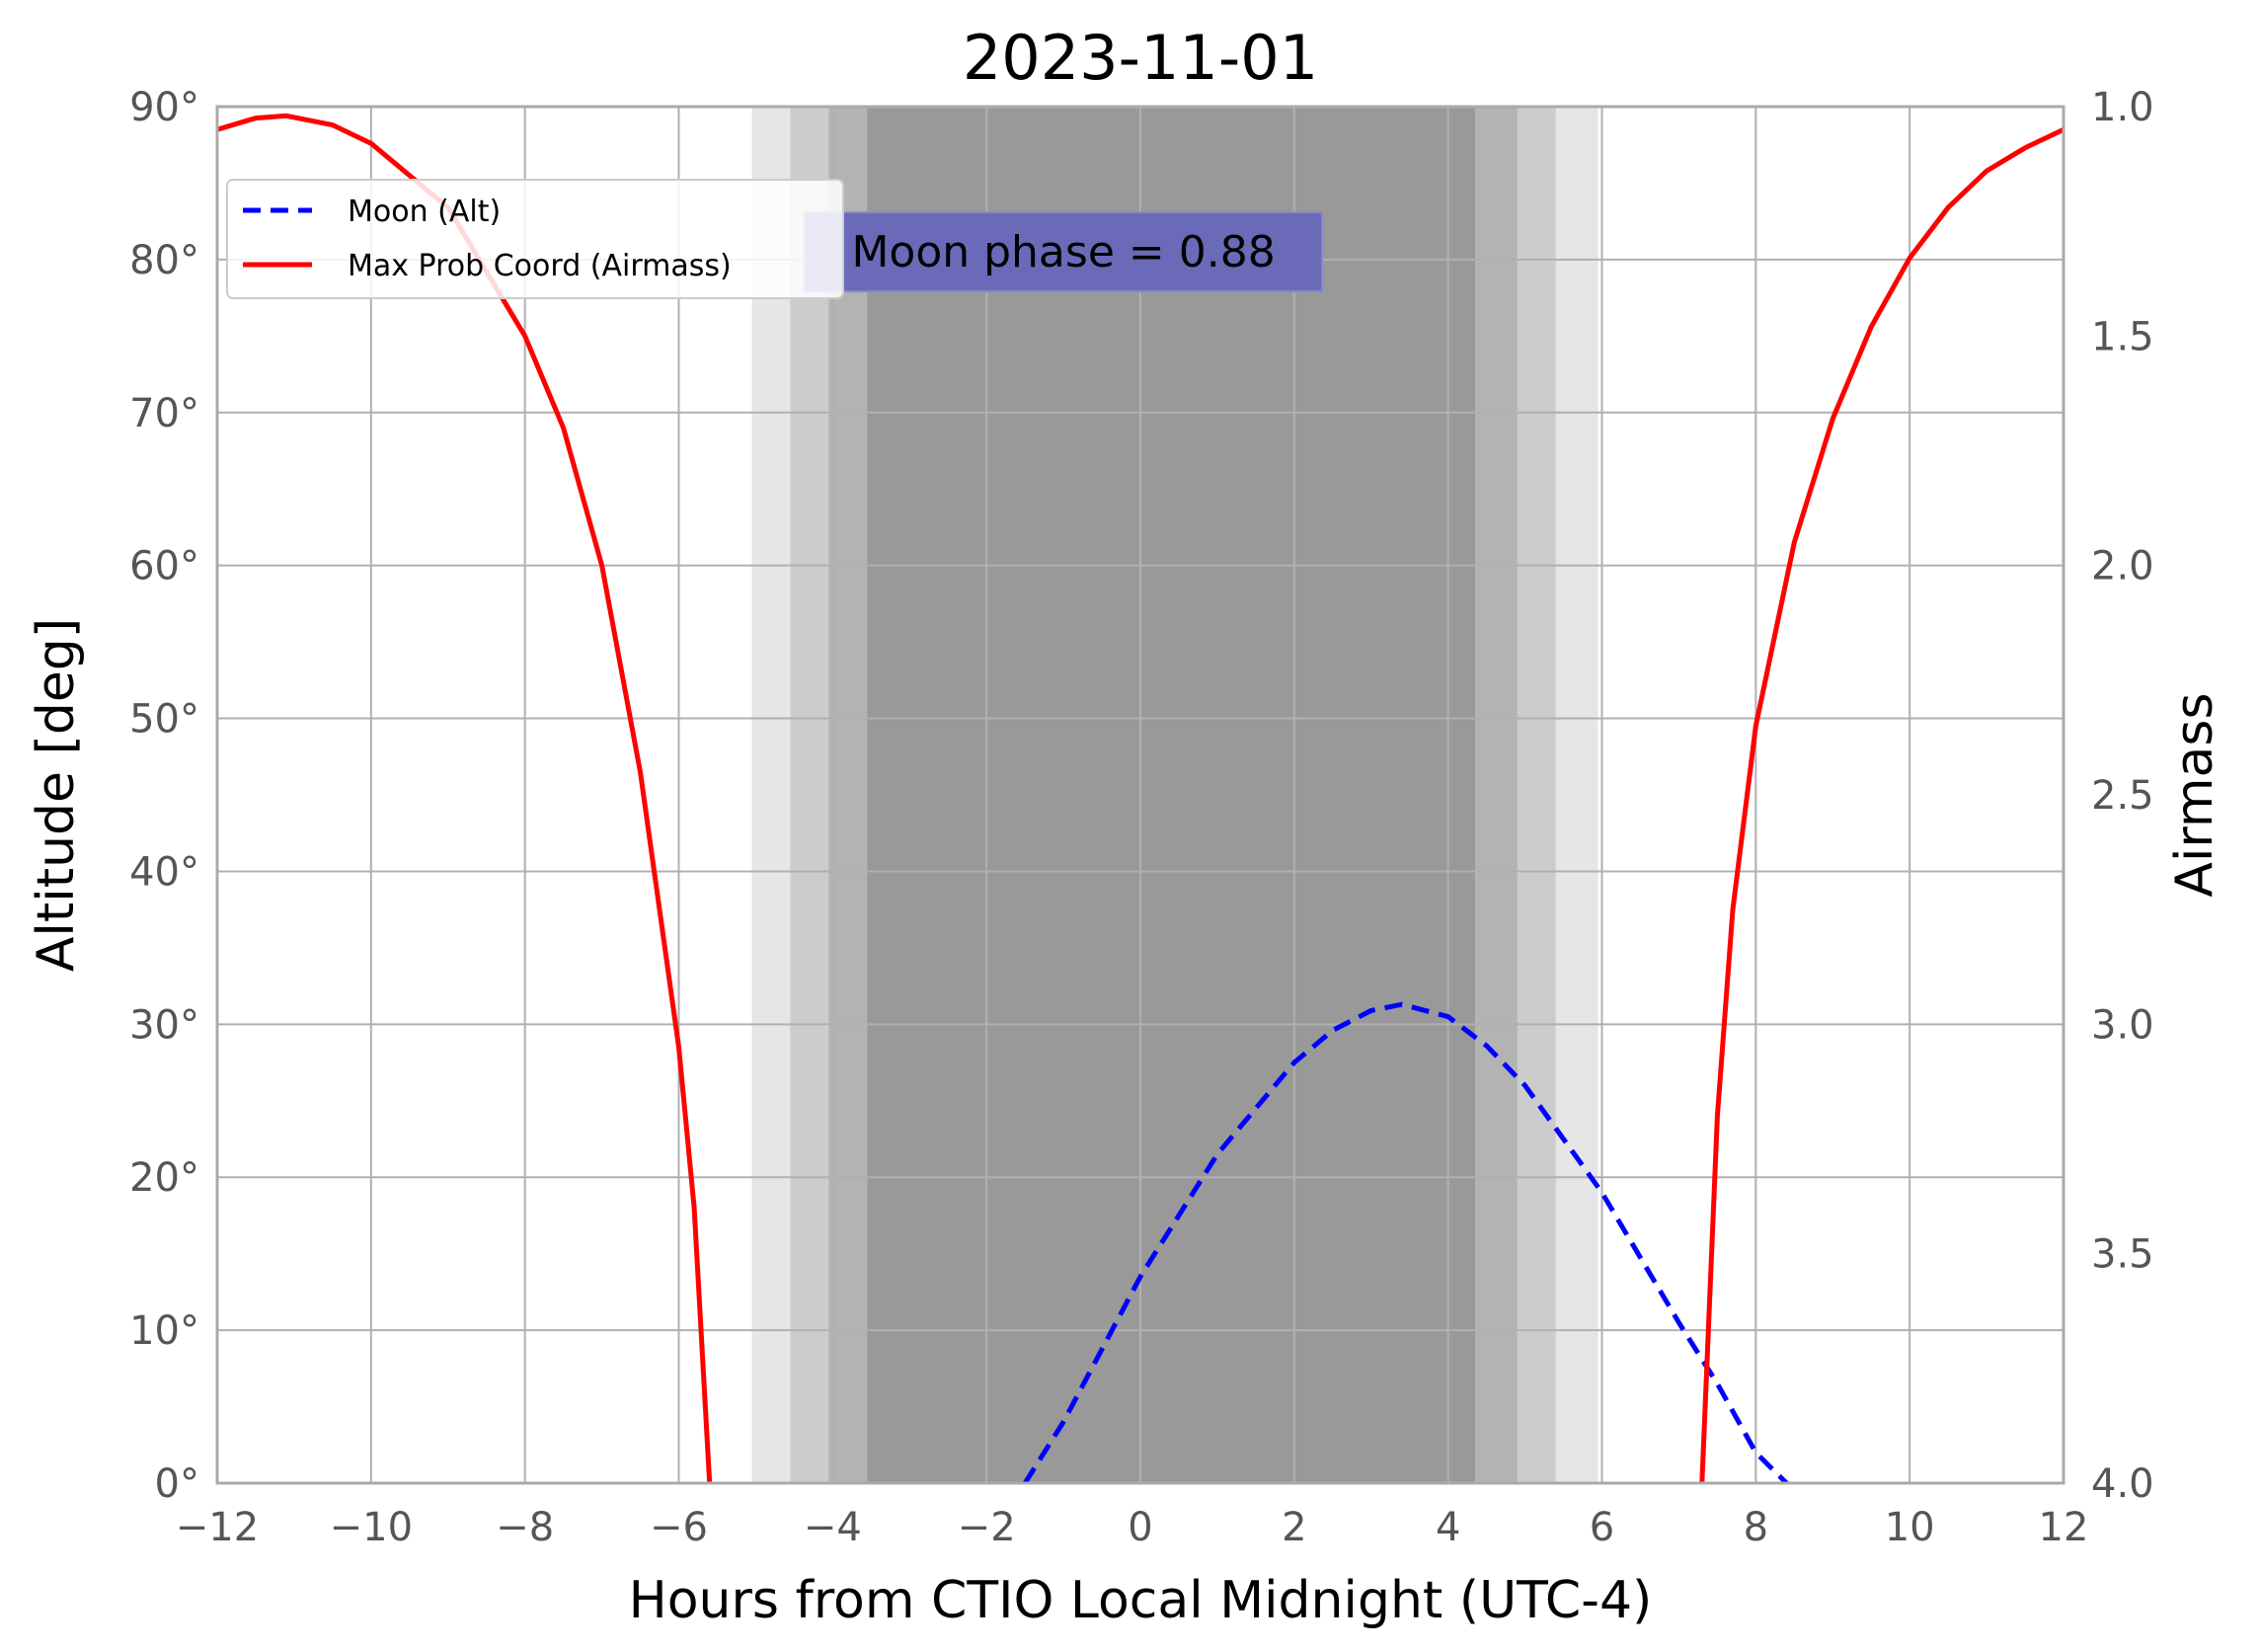 The width and height of the screenshot is (2260, 1652). Describe the element at coordinates (1756, 1527) in the screenshot. I see `x-tick-label: 8` at that location.